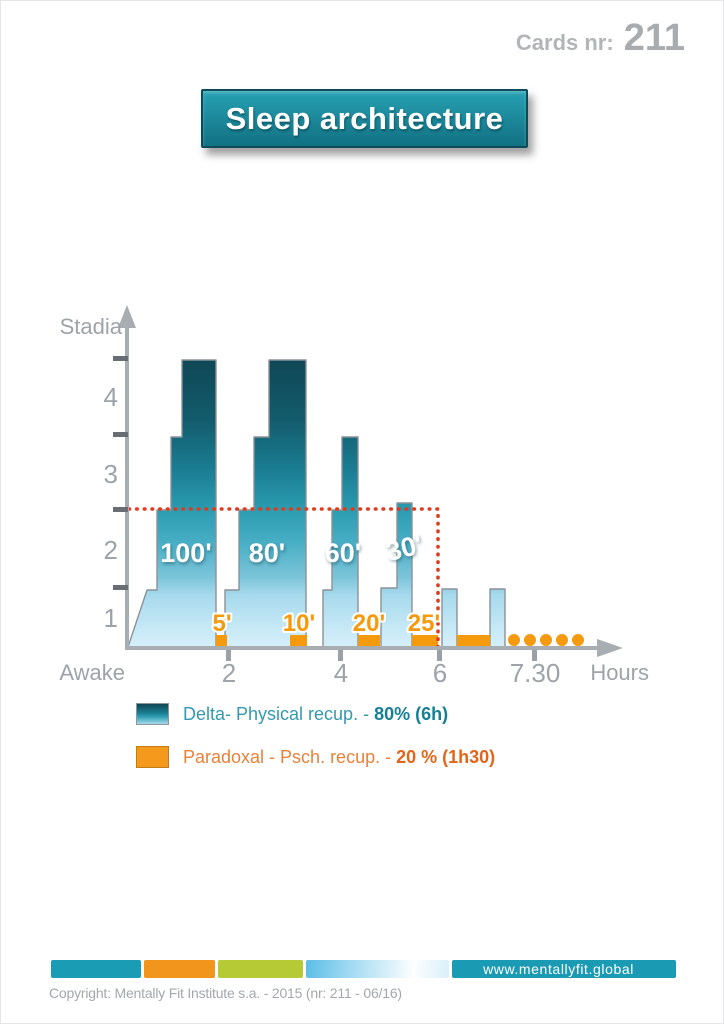 This screenshot has height=1024, width=724. I want to click on footer-segment-orange, so click(179, 969).